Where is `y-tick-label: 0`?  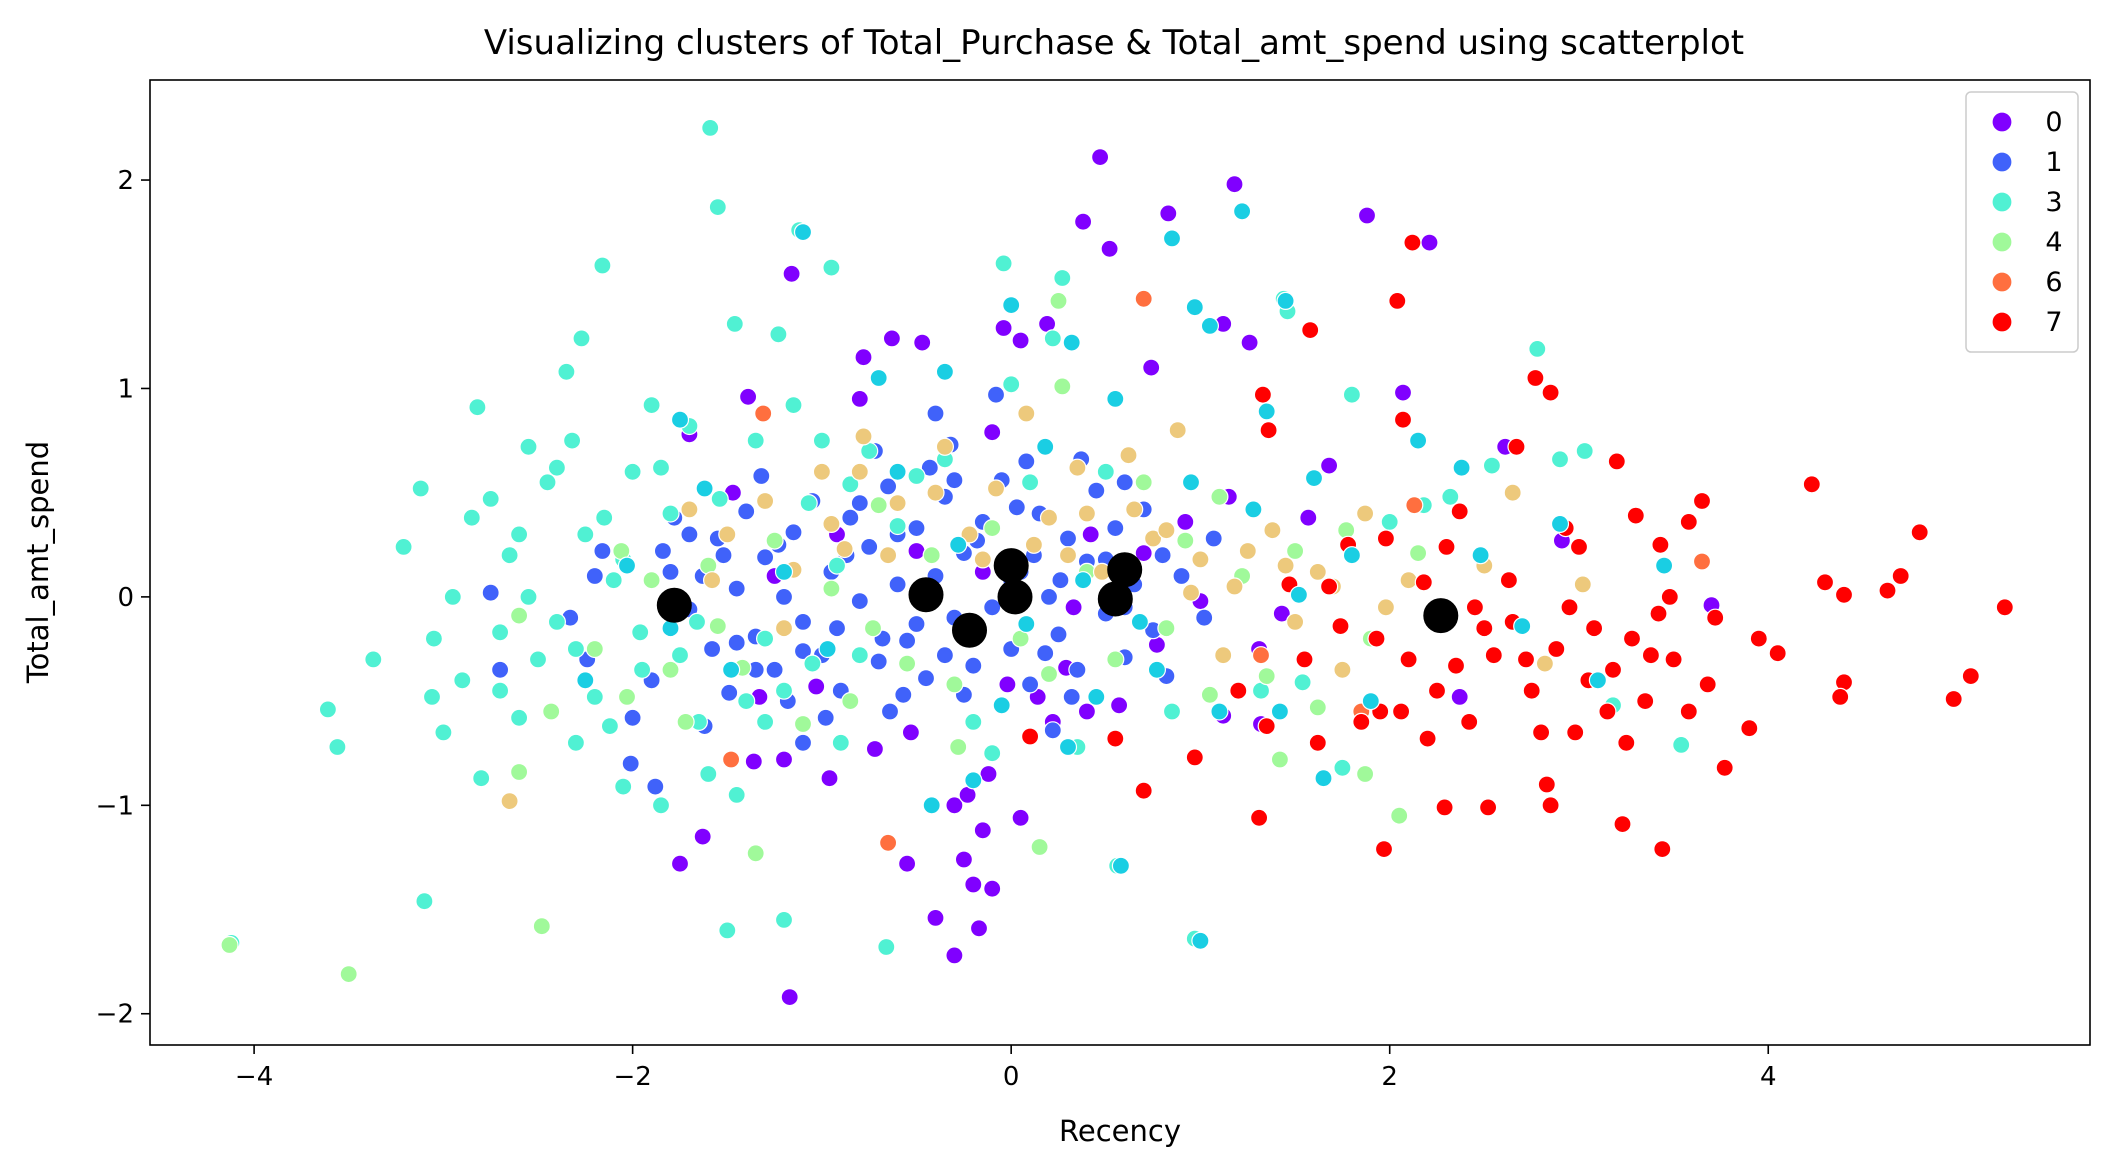 y-tick-label: 0 is located at coordinates (125, 598).